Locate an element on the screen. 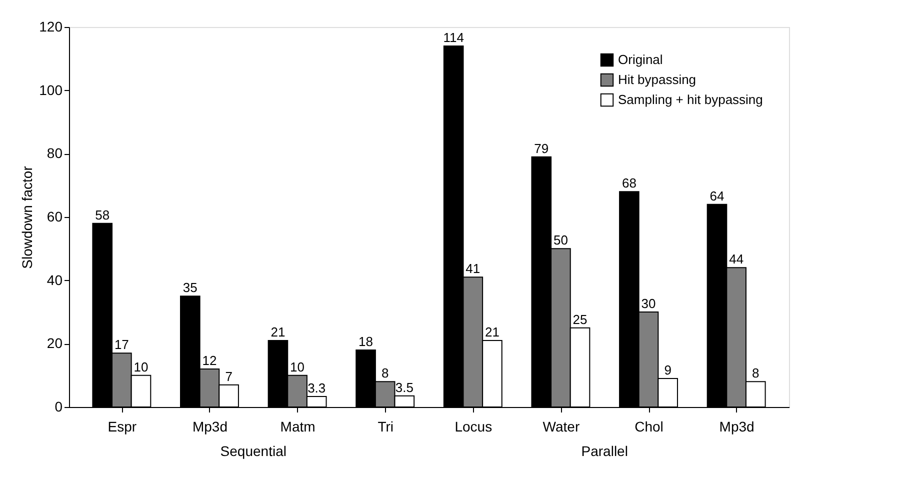  y-tick-label: 100 is located at coordinates (51, 90).